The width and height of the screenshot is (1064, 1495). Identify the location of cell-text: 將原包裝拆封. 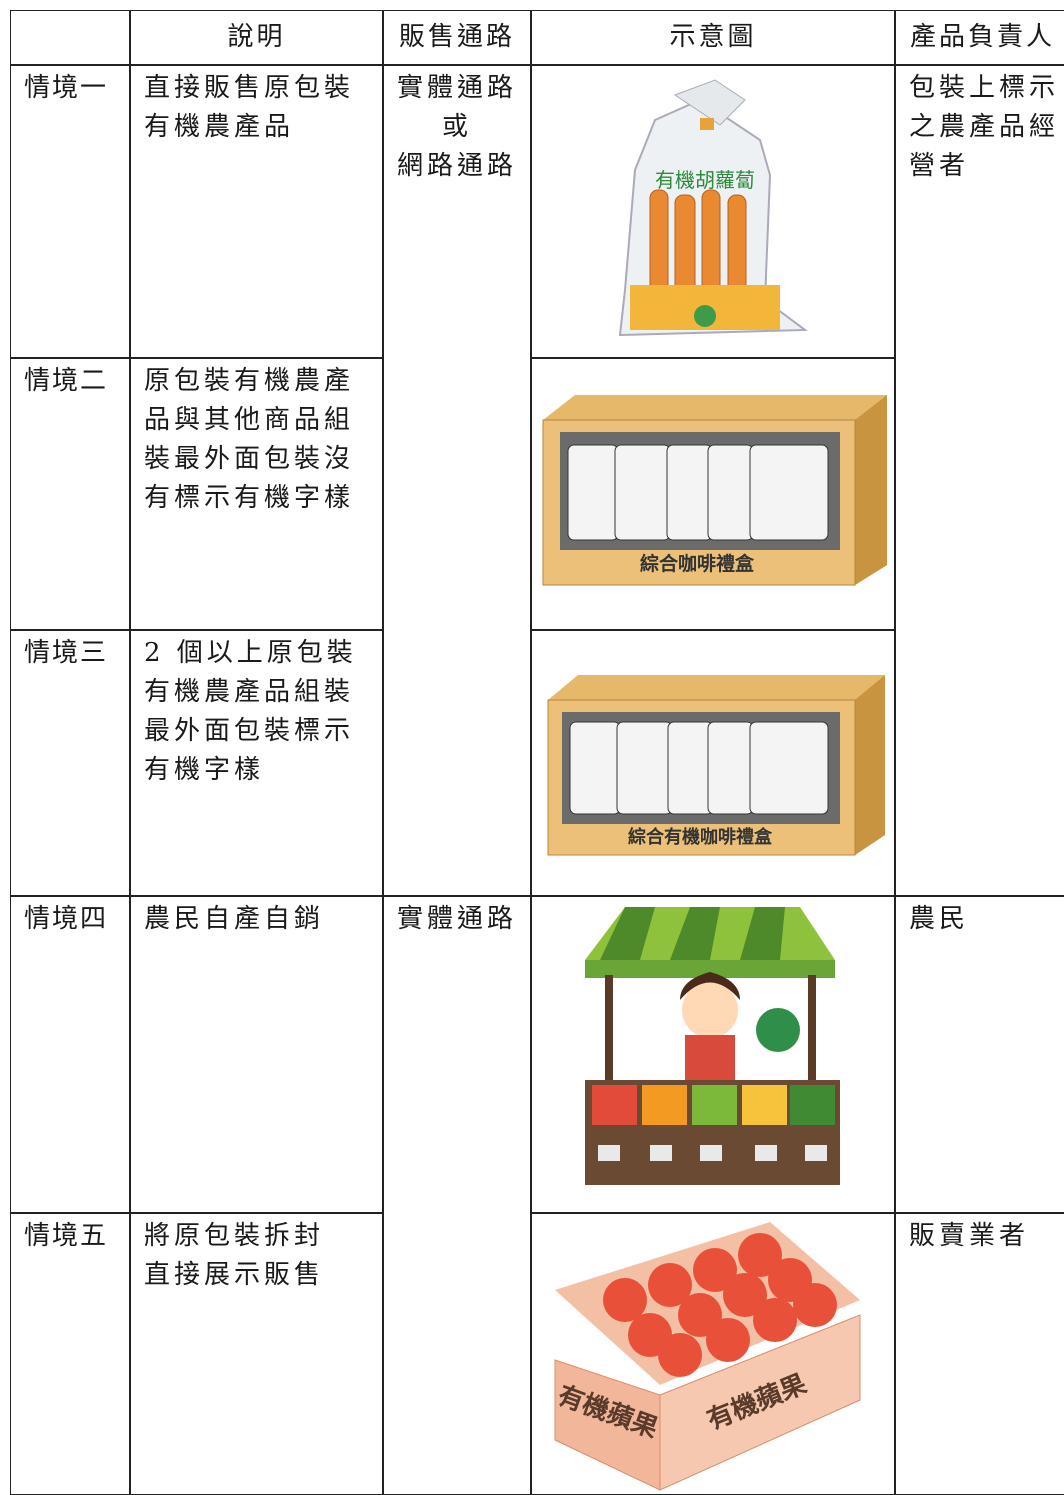
(234, 1236).